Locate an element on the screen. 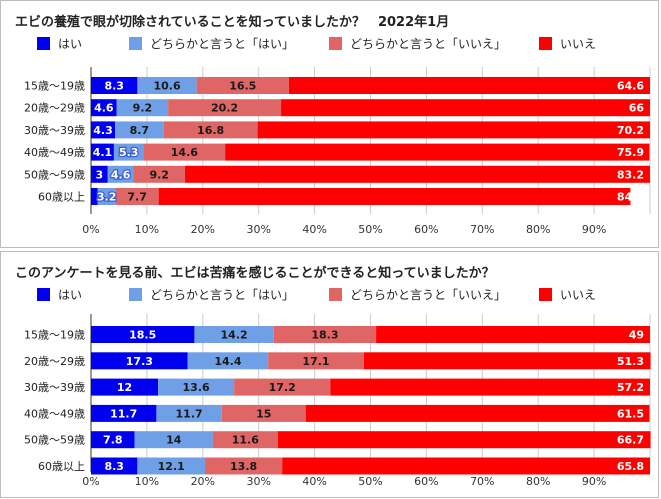  legend-item-rather-no: どちらかと言うと「いいえ」 is located at coordinates (417, 294).